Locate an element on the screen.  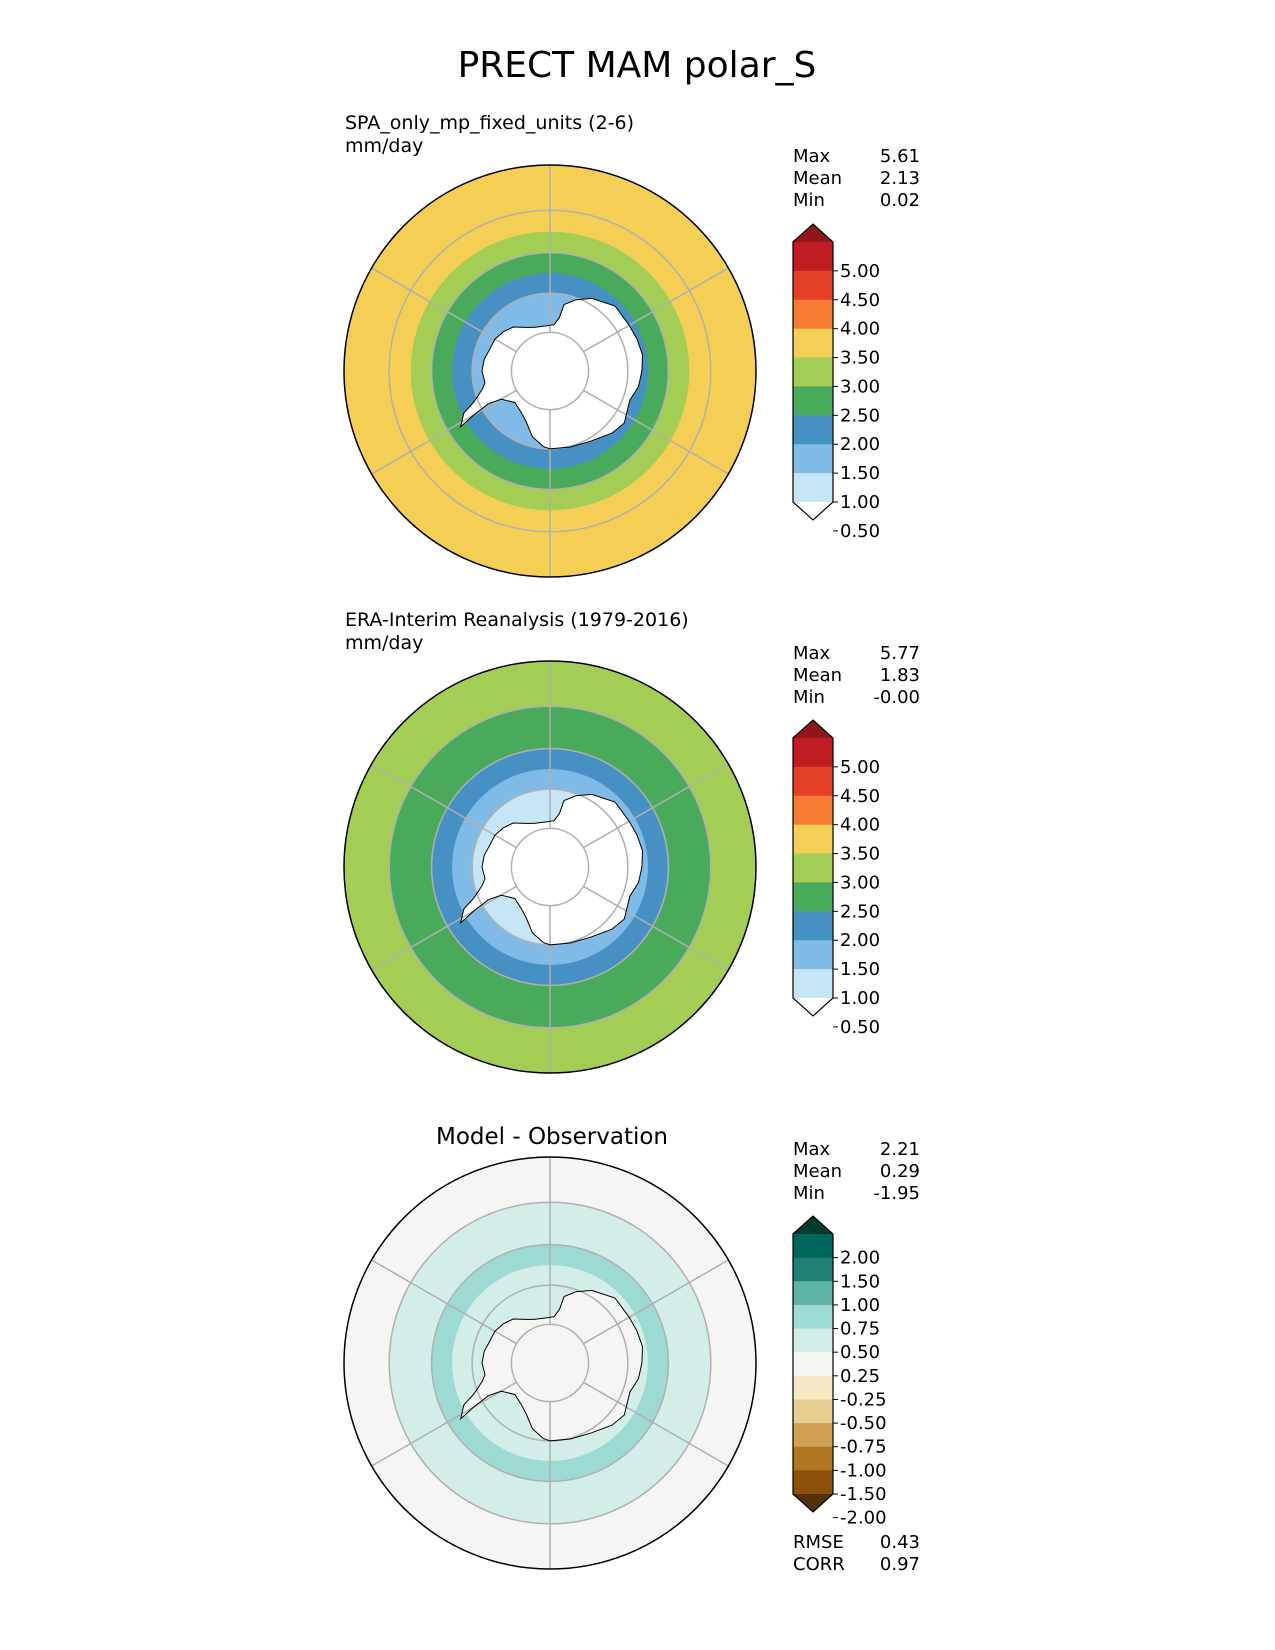
stat-value-max: 5.61 is located at coordinates (900, 156).